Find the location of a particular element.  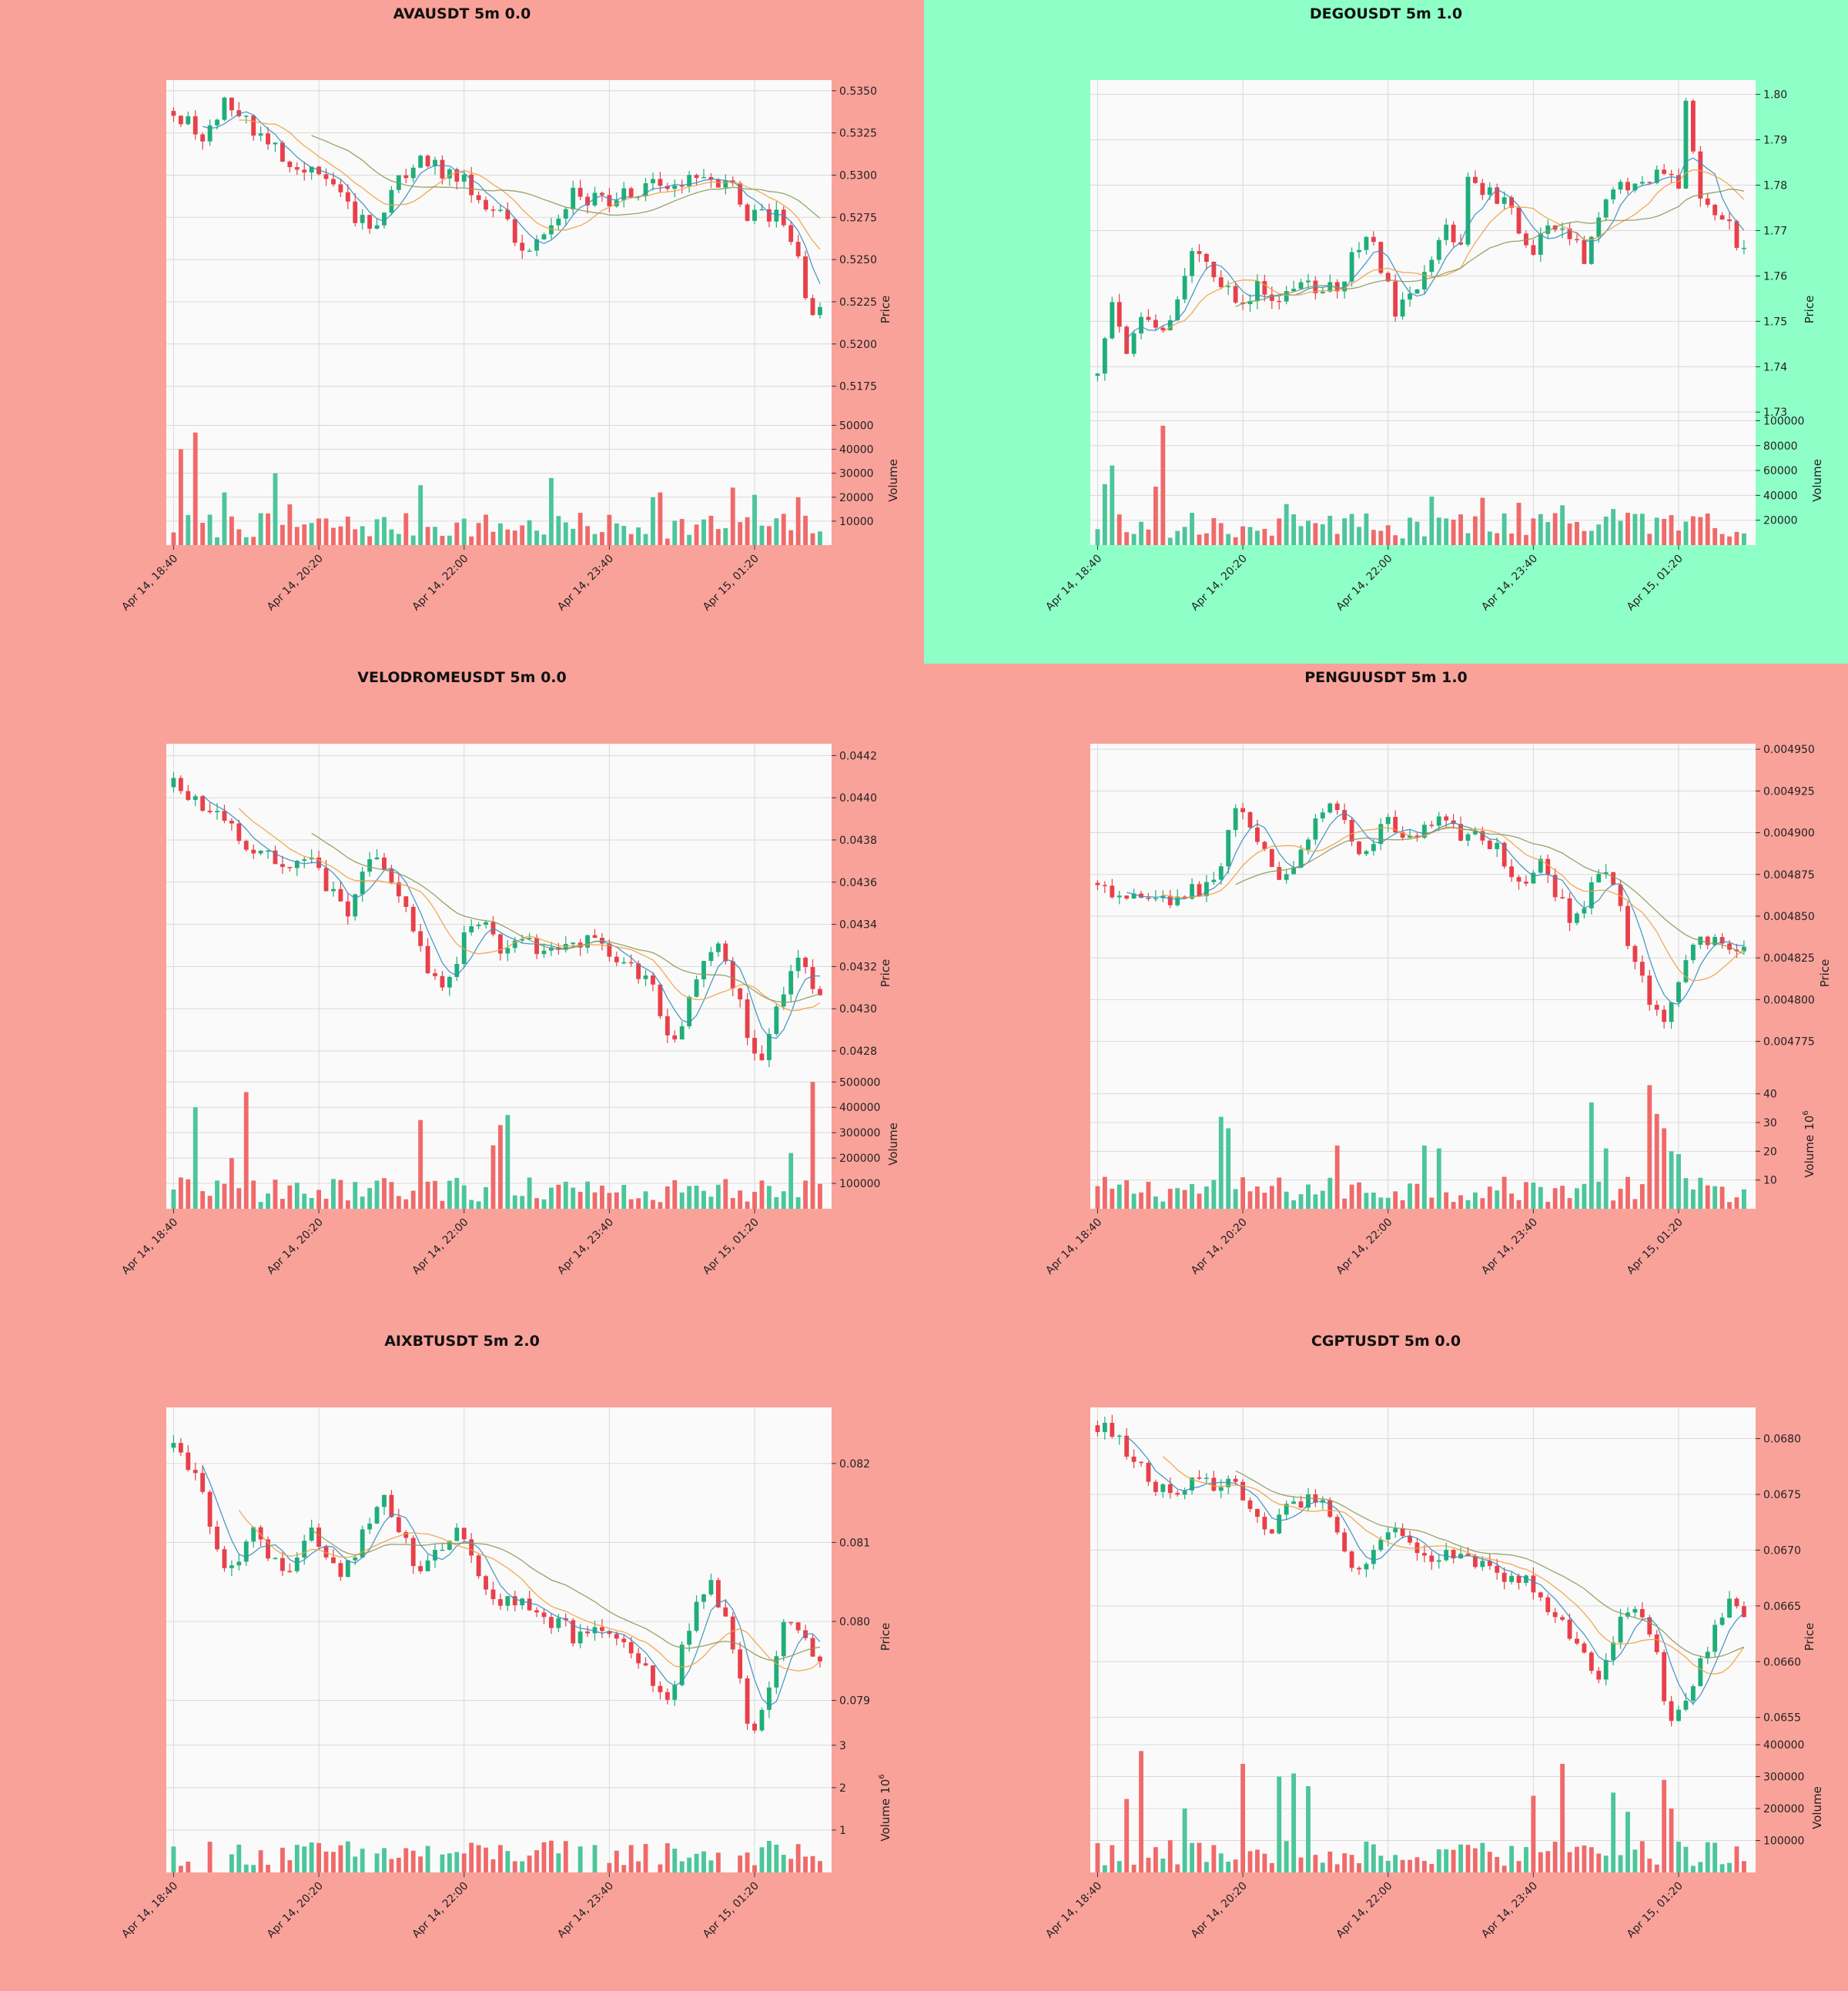

x-tick-label: Apr 14, 22:00 is located at coordinates (440, 1246).